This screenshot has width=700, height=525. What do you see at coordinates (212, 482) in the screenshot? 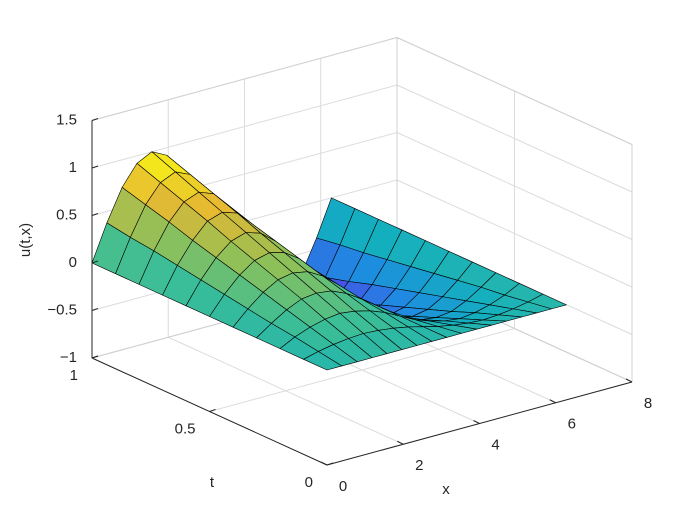
I see `y-axis-label: t` at bounding box center [212, 482].